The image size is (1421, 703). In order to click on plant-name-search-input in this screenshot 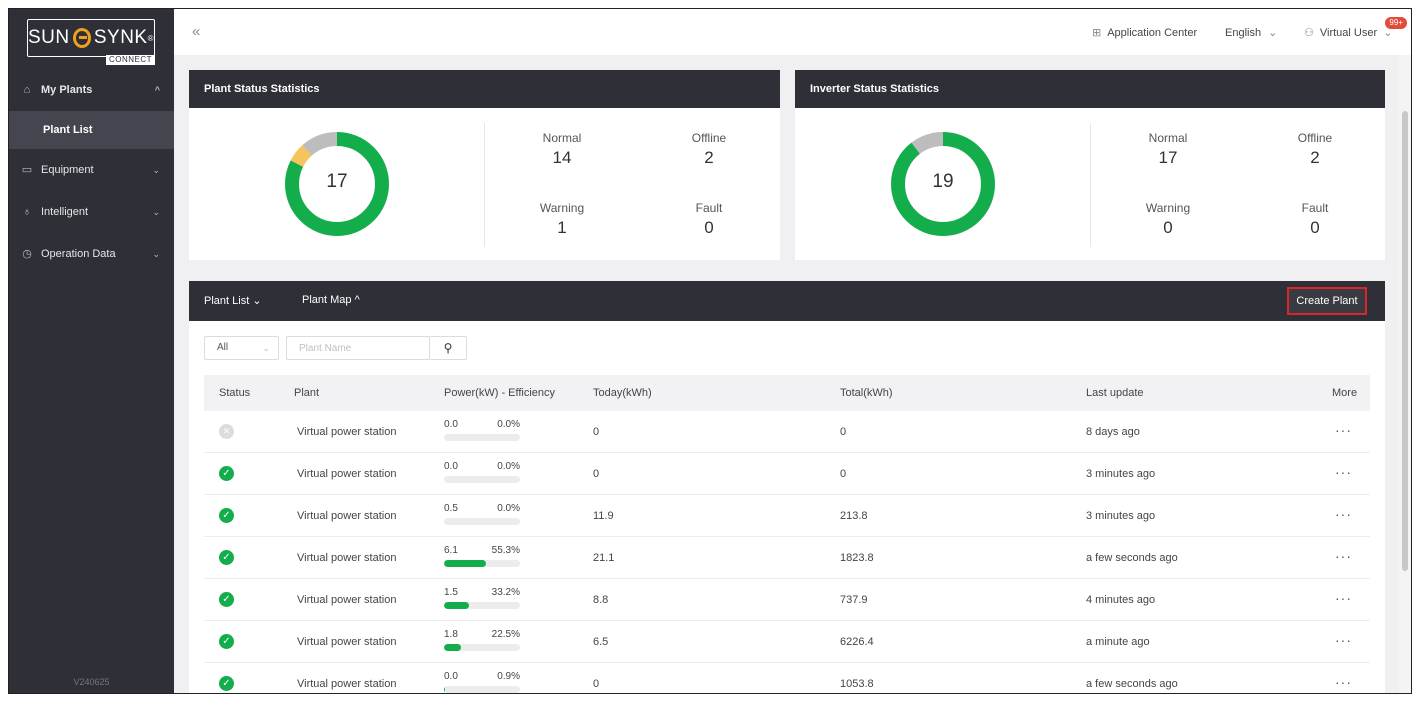, I will do `click(358, 348)`.